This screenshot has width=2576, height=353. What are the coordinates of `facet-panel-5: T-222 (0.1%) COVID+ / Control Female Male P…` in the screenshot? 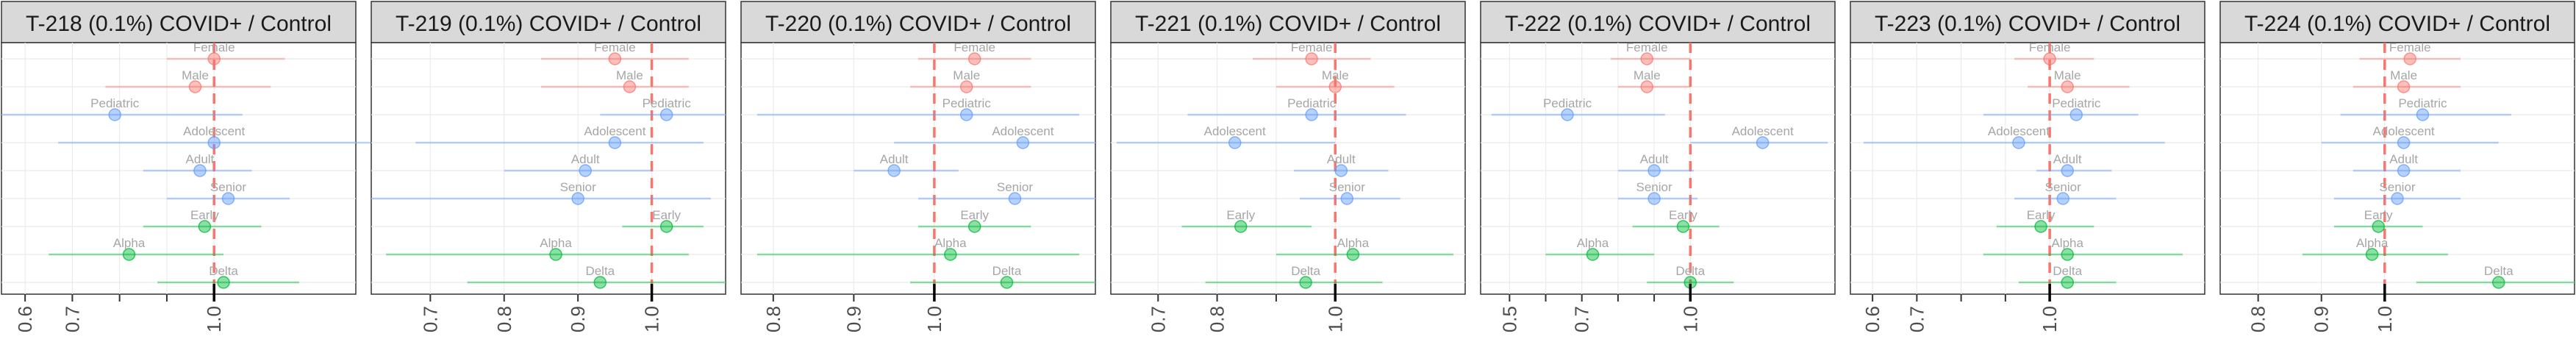 It's located at (1658, 166).